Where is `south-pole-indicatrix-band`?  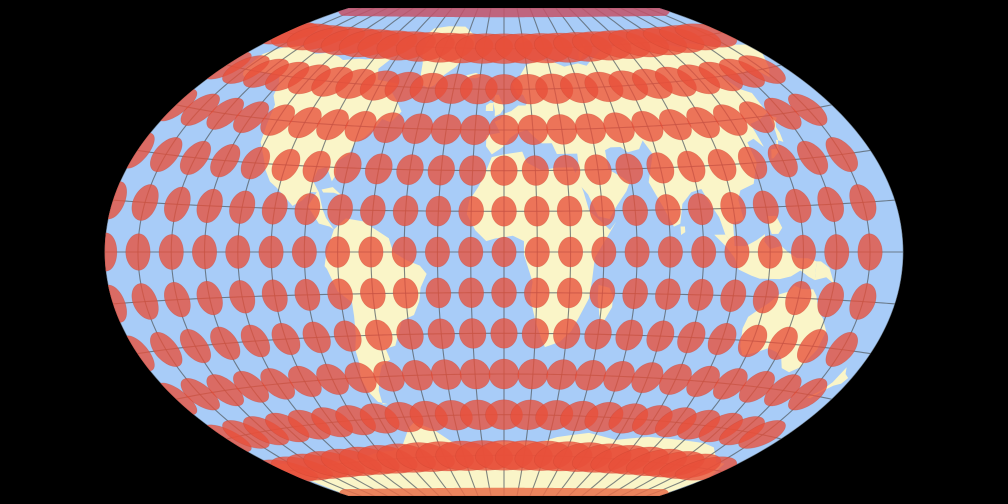 south-pole-indicatrix-band is located at coordinates (504, 491).